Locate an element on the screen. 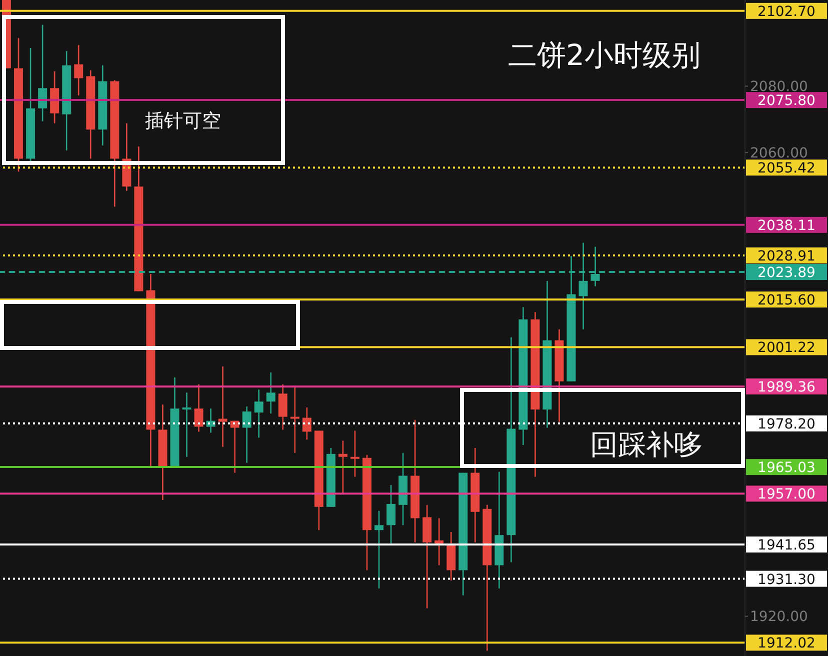 The height and width of the screenshot is (656, 828). y-tick-label: 1920.00 is located at coordinates (779, 617).